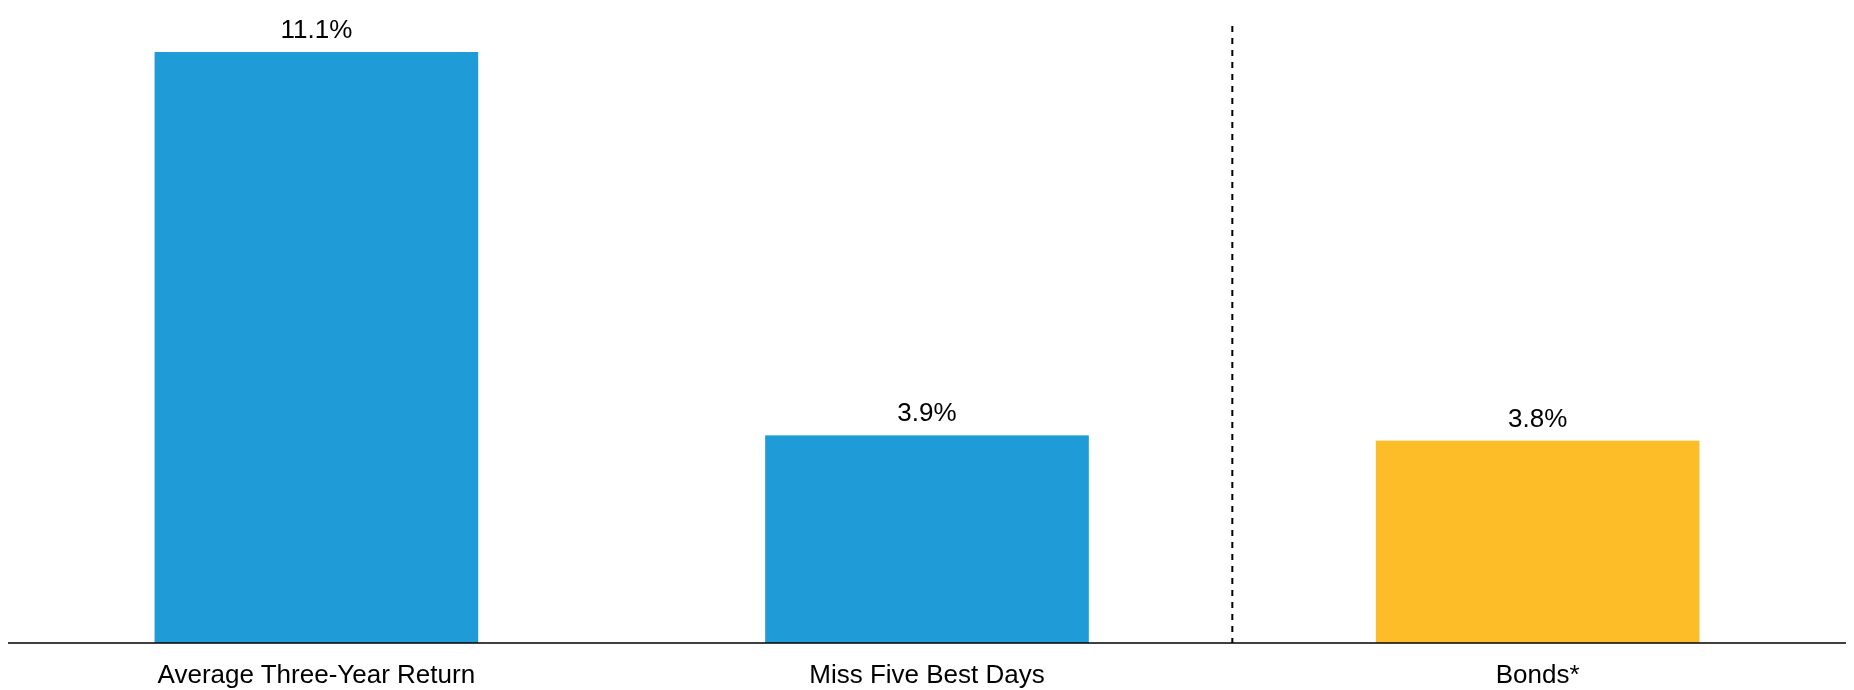  I want to click on x-tick-label: Bonds*, so click(1537, 674).